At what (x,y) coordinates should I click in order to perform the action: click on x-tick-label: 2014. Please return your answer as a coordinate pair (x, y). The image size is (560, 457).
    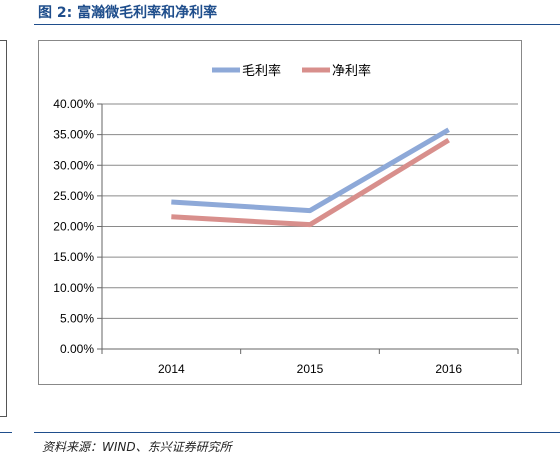
    Looking at the image, I should click on (171, 369).